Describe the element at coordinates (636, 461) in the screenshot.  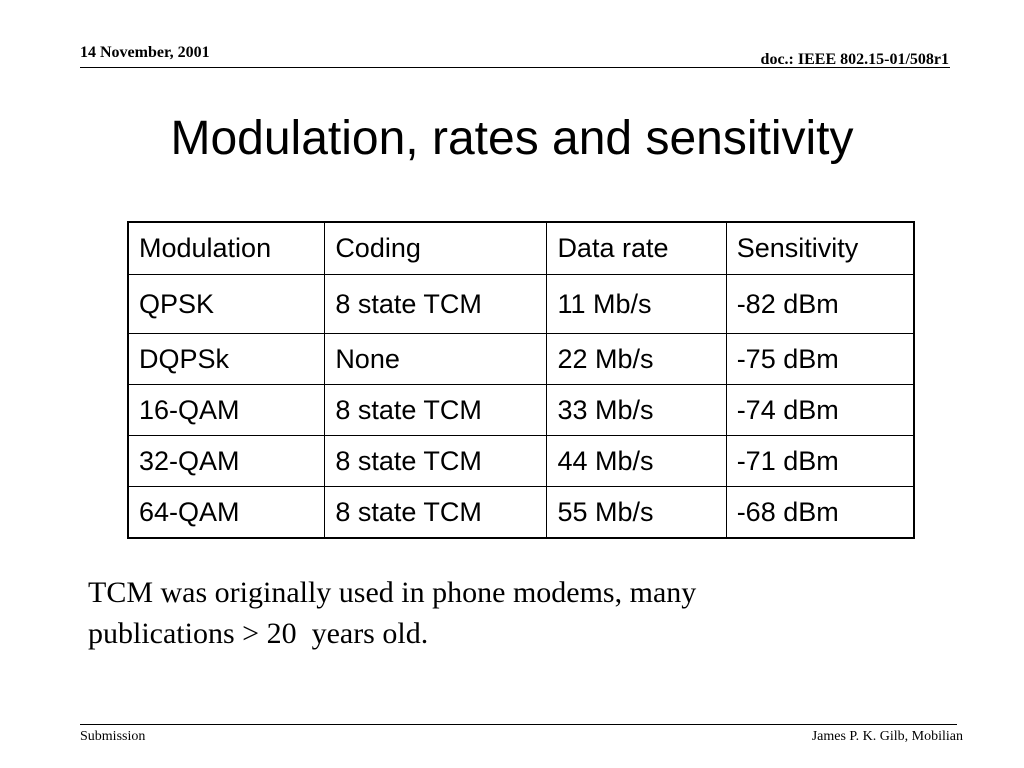
I see `table-cell: 44 Mb/s` at that location.